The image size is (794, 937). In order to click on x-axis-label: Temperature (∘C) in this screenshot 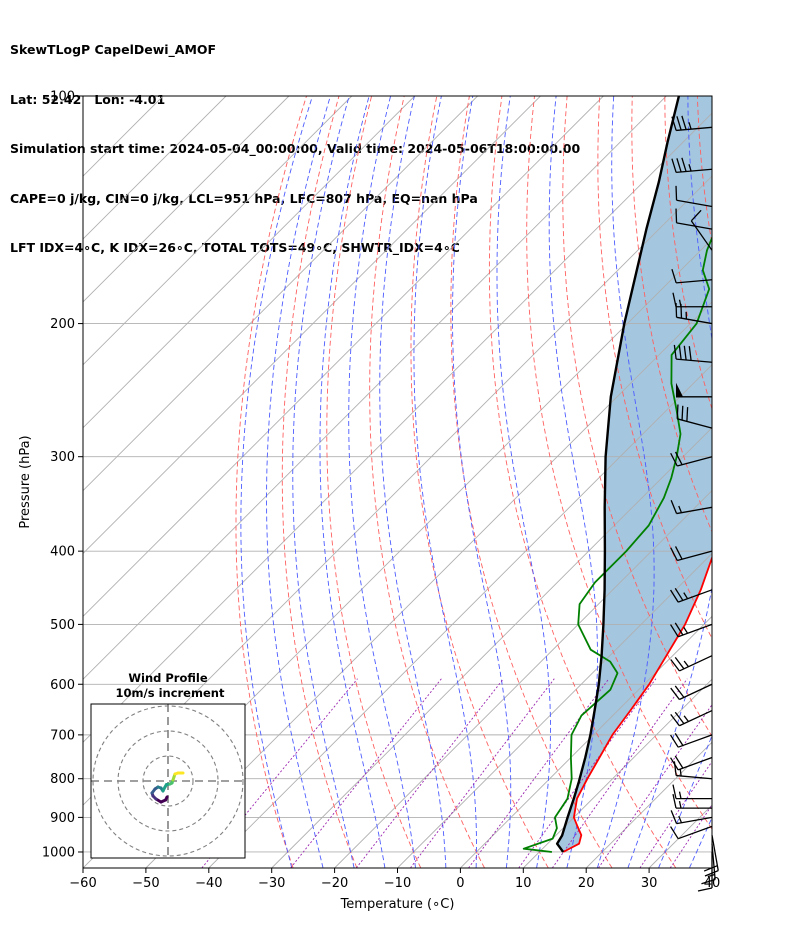, I will do `click(397, 904)`.